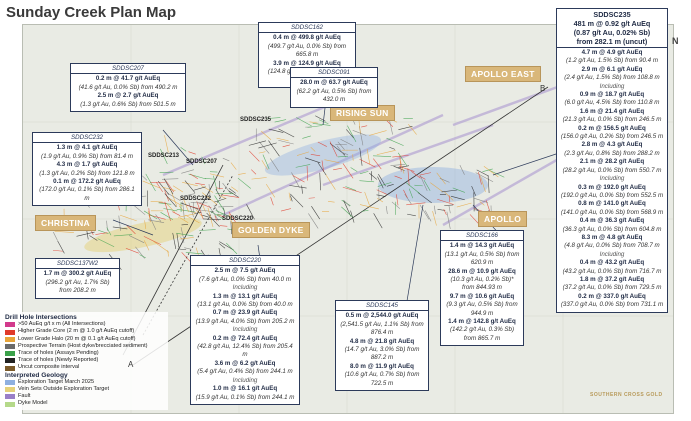 The image size is (691, 421). What do you see at coordinates (612, 128) in the screenshot?
I see `callout-line: 0.2 m @ 156.5 g/t AuEq` at bounding box center [612, 128].